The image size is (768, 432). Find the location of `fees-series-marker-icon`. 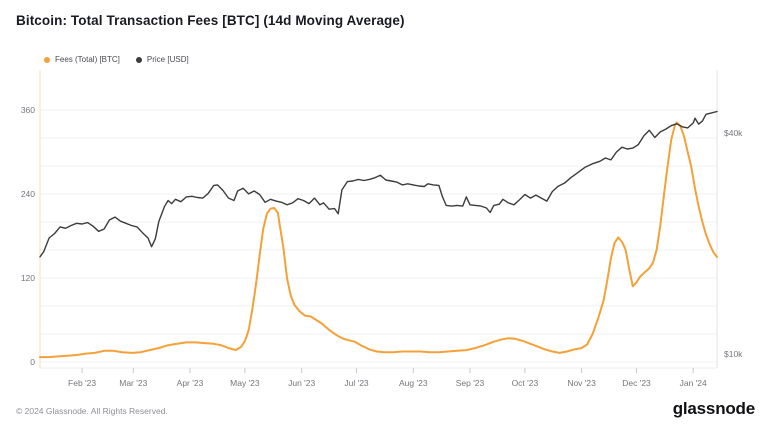

fees-series-marker-icon is located at coordinates (47, 59).